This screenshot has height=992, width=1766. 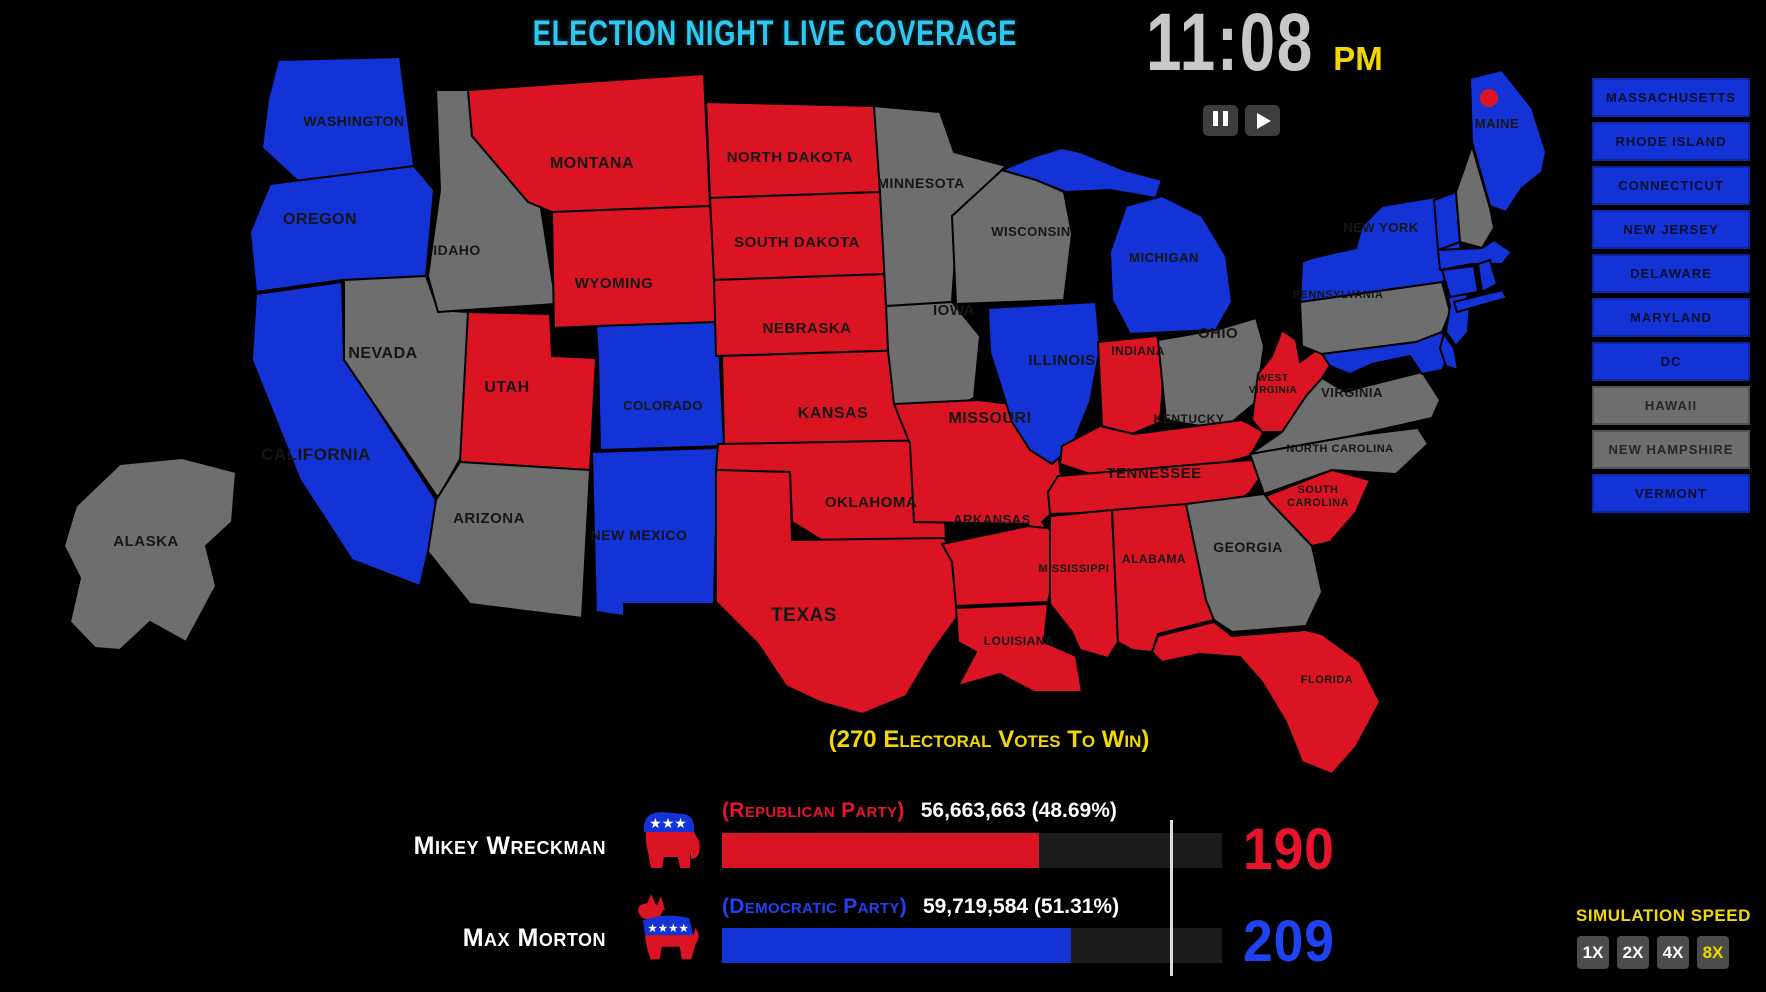 What do you see at coordinates (775, 33) in the screenshot?
I see `page-title: ELECTION NIGHT LIVE COVERAGE` at bounding box center [775, 33].